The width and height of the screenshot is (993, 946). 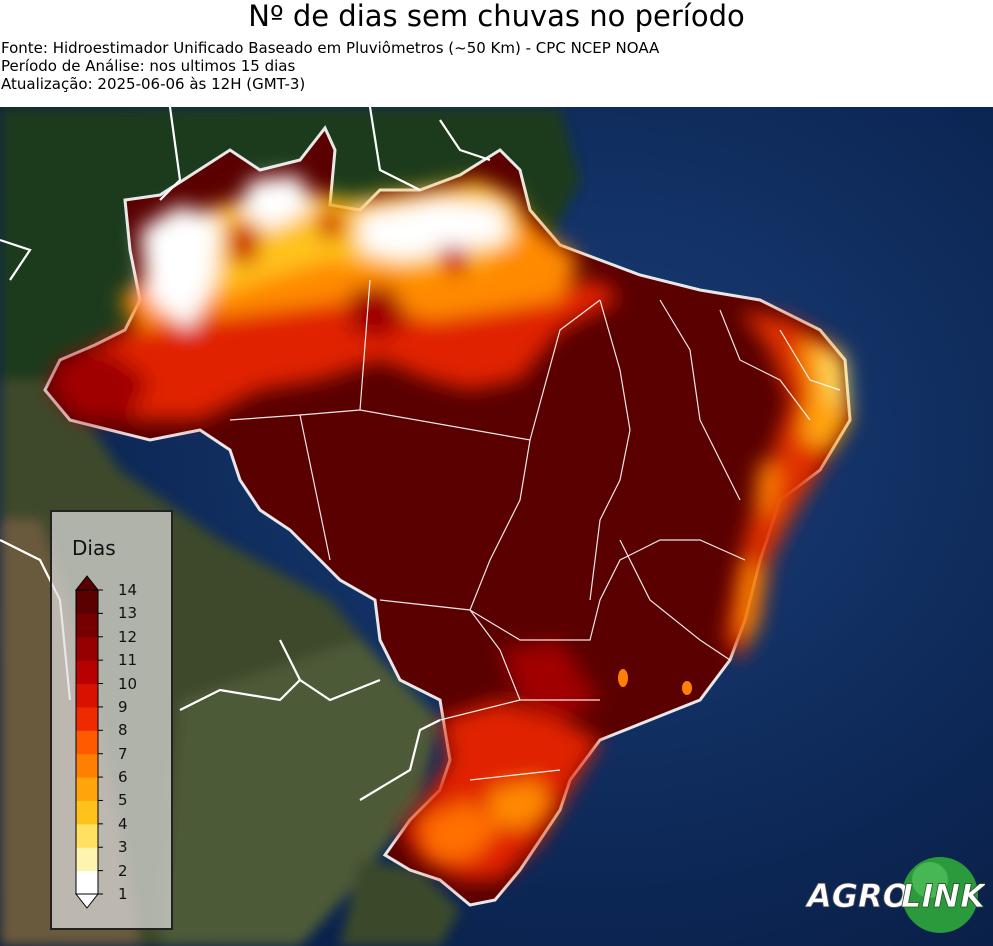 What do you see at coordinates (123, 706) in the screenshot?
I see `legend-tick-label: 9` at bounding box center [123, 706].